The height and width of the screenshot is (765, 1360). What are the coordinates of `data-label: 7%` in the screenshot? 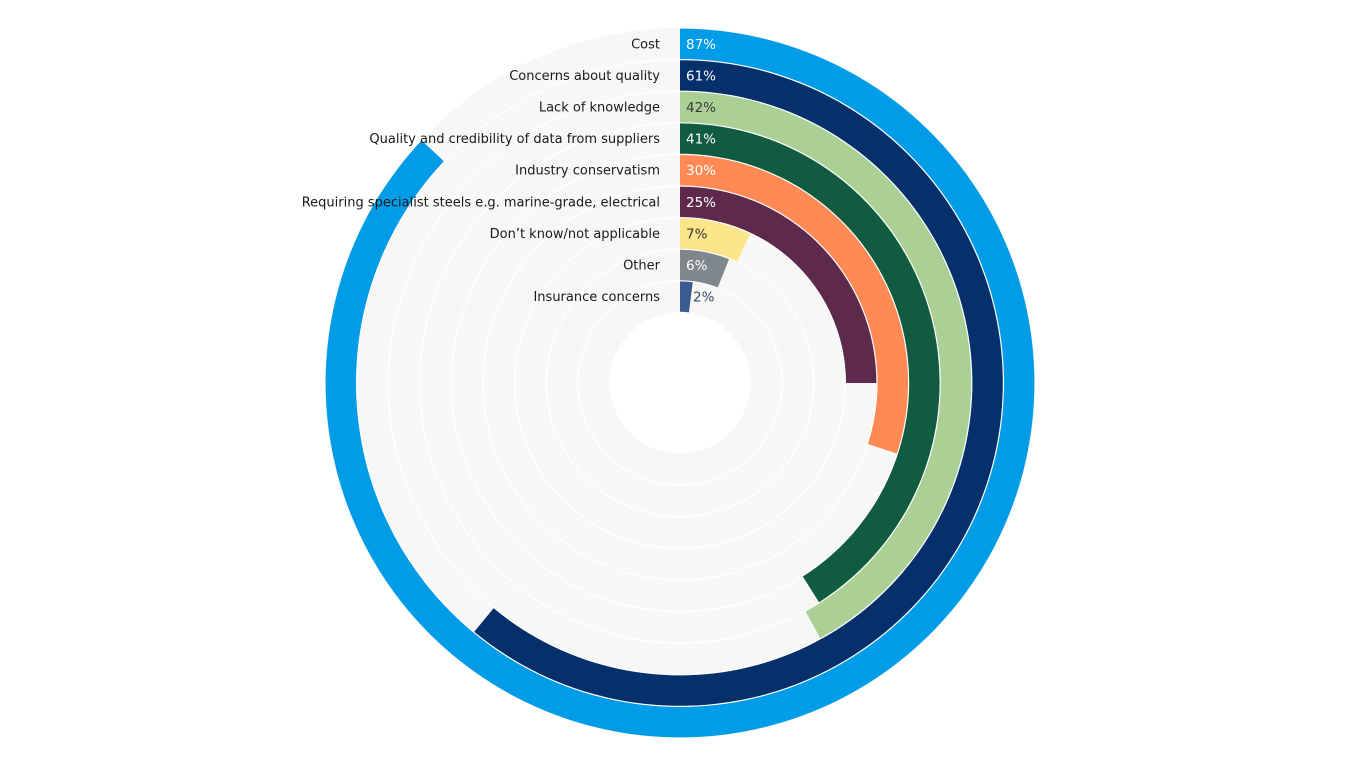 It's located at (697, 234).